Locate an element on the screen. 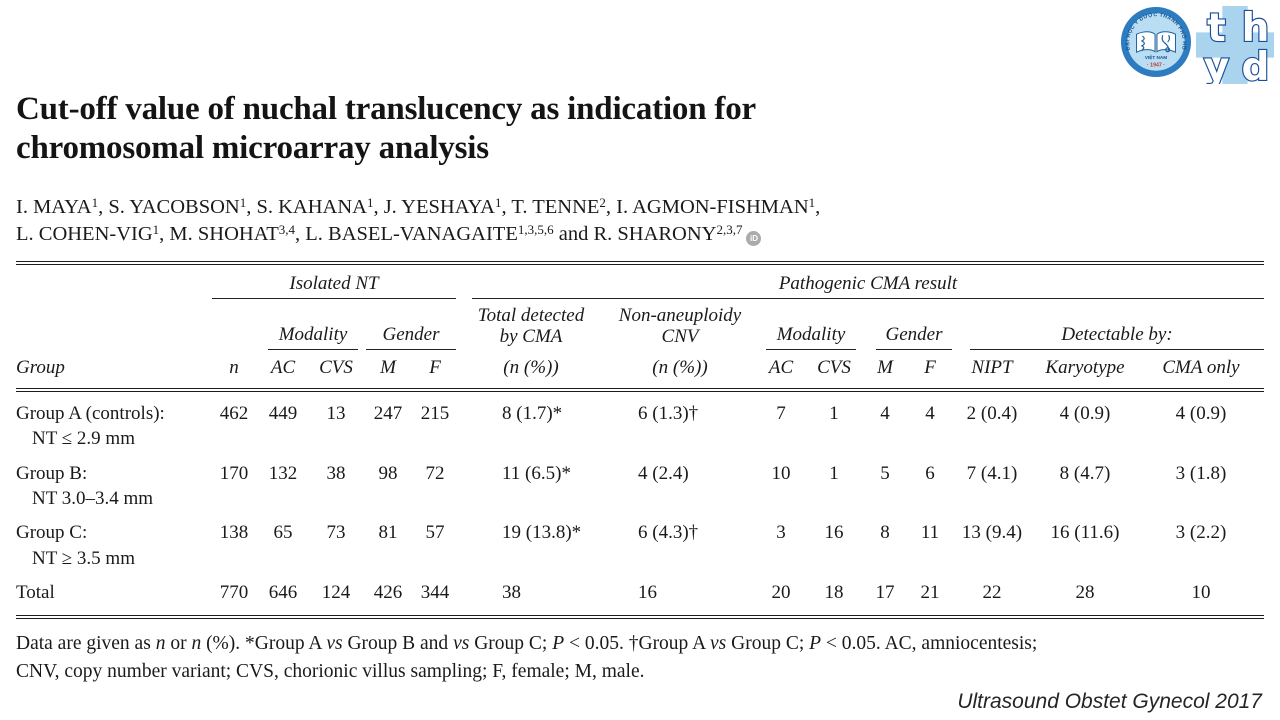 The image size is (1280, 720). data-cell: 770 is located at coordinates (234, 595).